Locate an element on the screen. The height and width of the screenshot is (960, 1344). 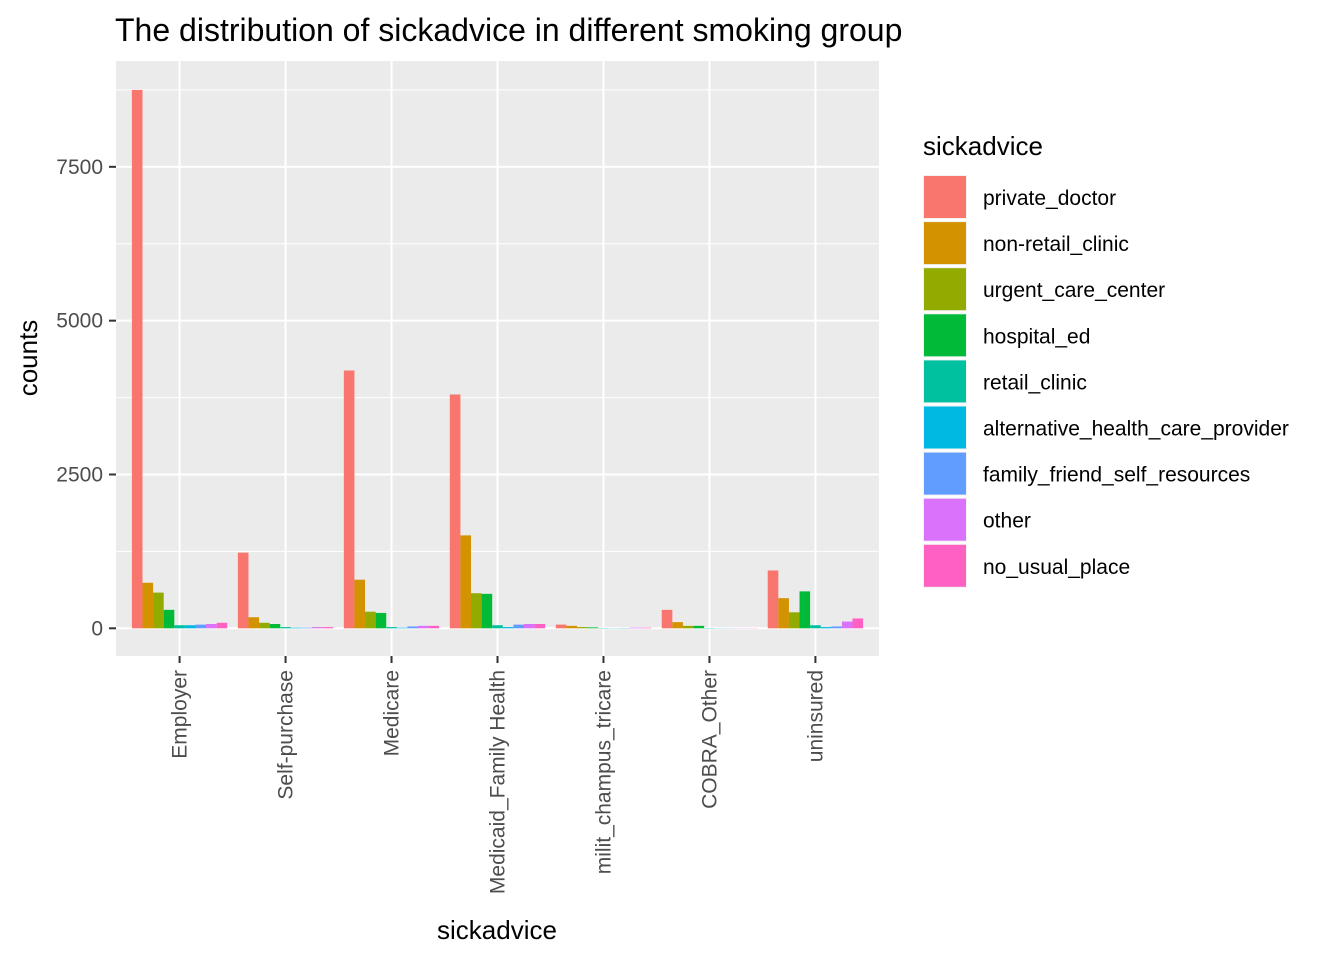
bar-no_usual_place-Employer is located at coordinates (222, 625).